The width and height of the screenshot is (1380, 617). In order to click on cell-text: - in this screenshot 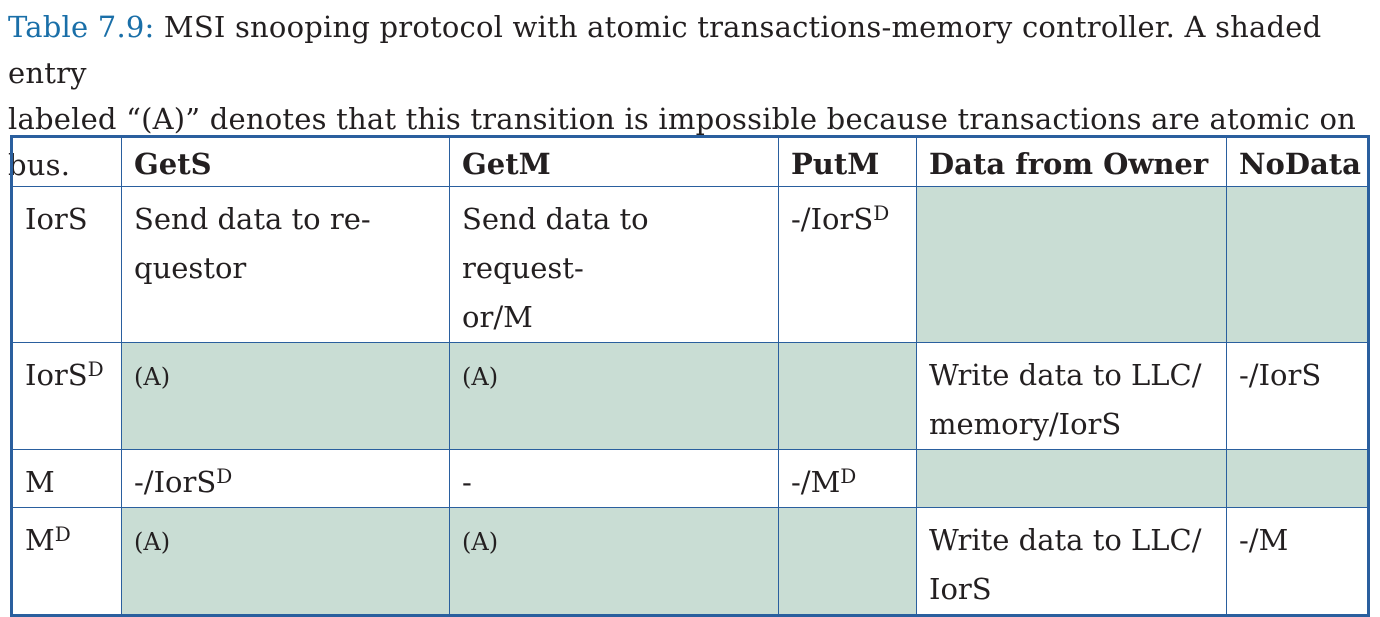, I will do `click(467, 482)`.